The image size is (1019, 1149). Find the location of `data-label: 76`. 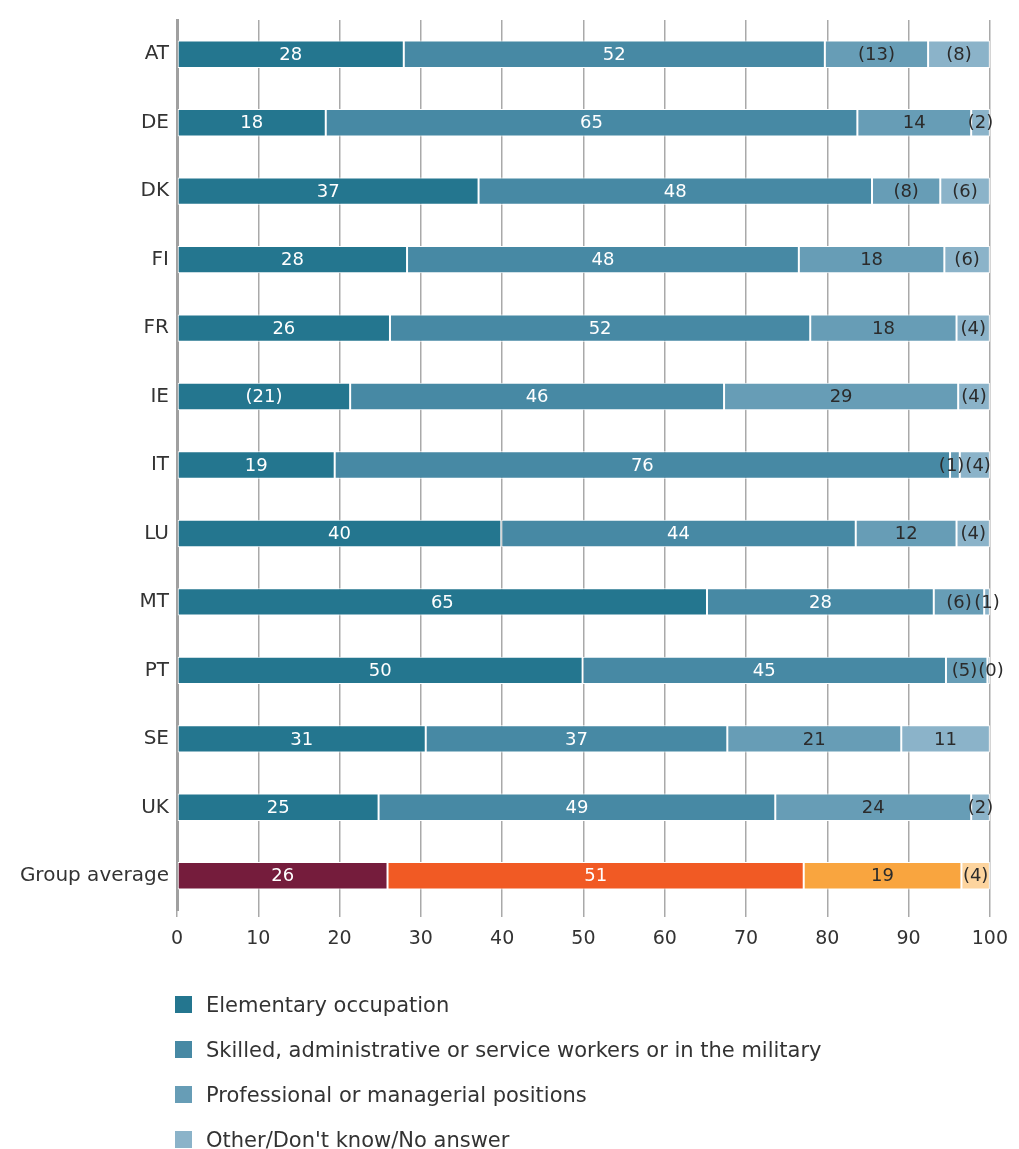

data-label: 76 is located at coordinates (642, 464).